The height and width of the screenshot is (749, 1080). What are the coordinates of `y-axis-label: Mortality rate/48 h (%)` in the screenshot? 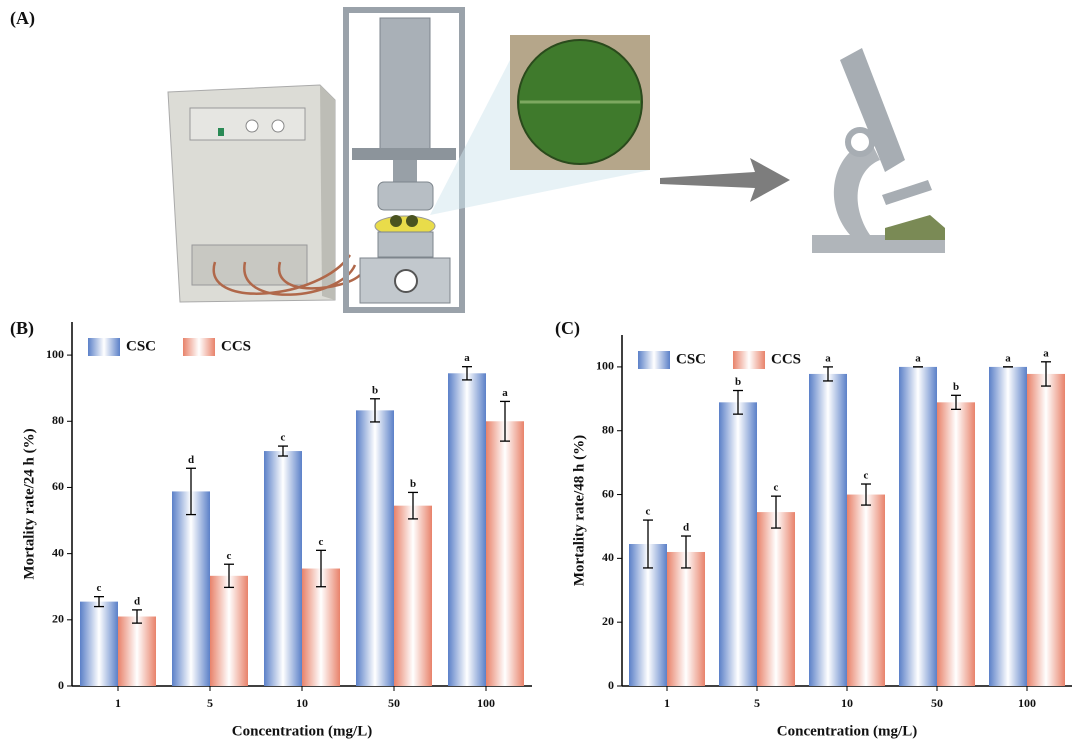 It's located at (579, 510).